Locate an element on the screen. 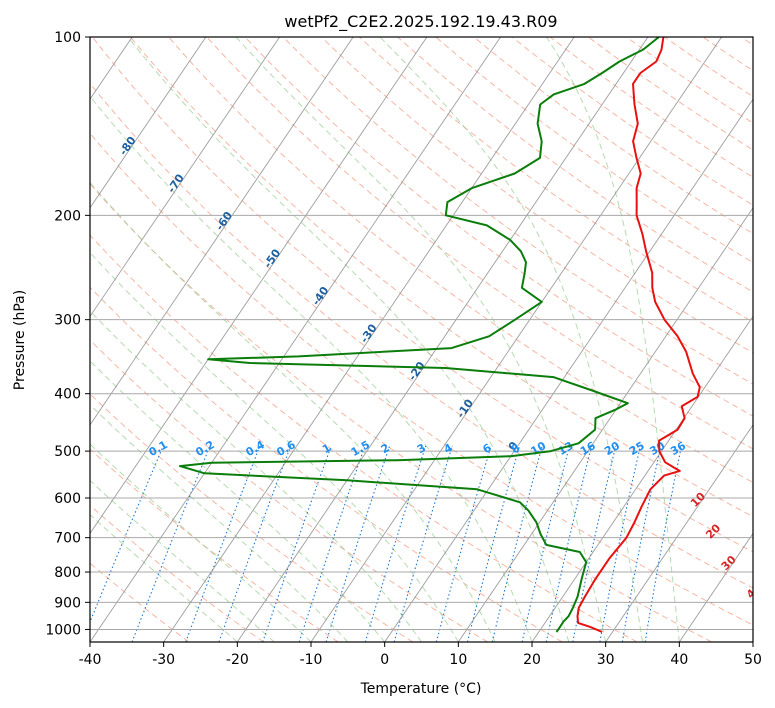 The height and width of the screenshot is (708, 775). y-tick-label: 600 is located at coordinates (67, 499).